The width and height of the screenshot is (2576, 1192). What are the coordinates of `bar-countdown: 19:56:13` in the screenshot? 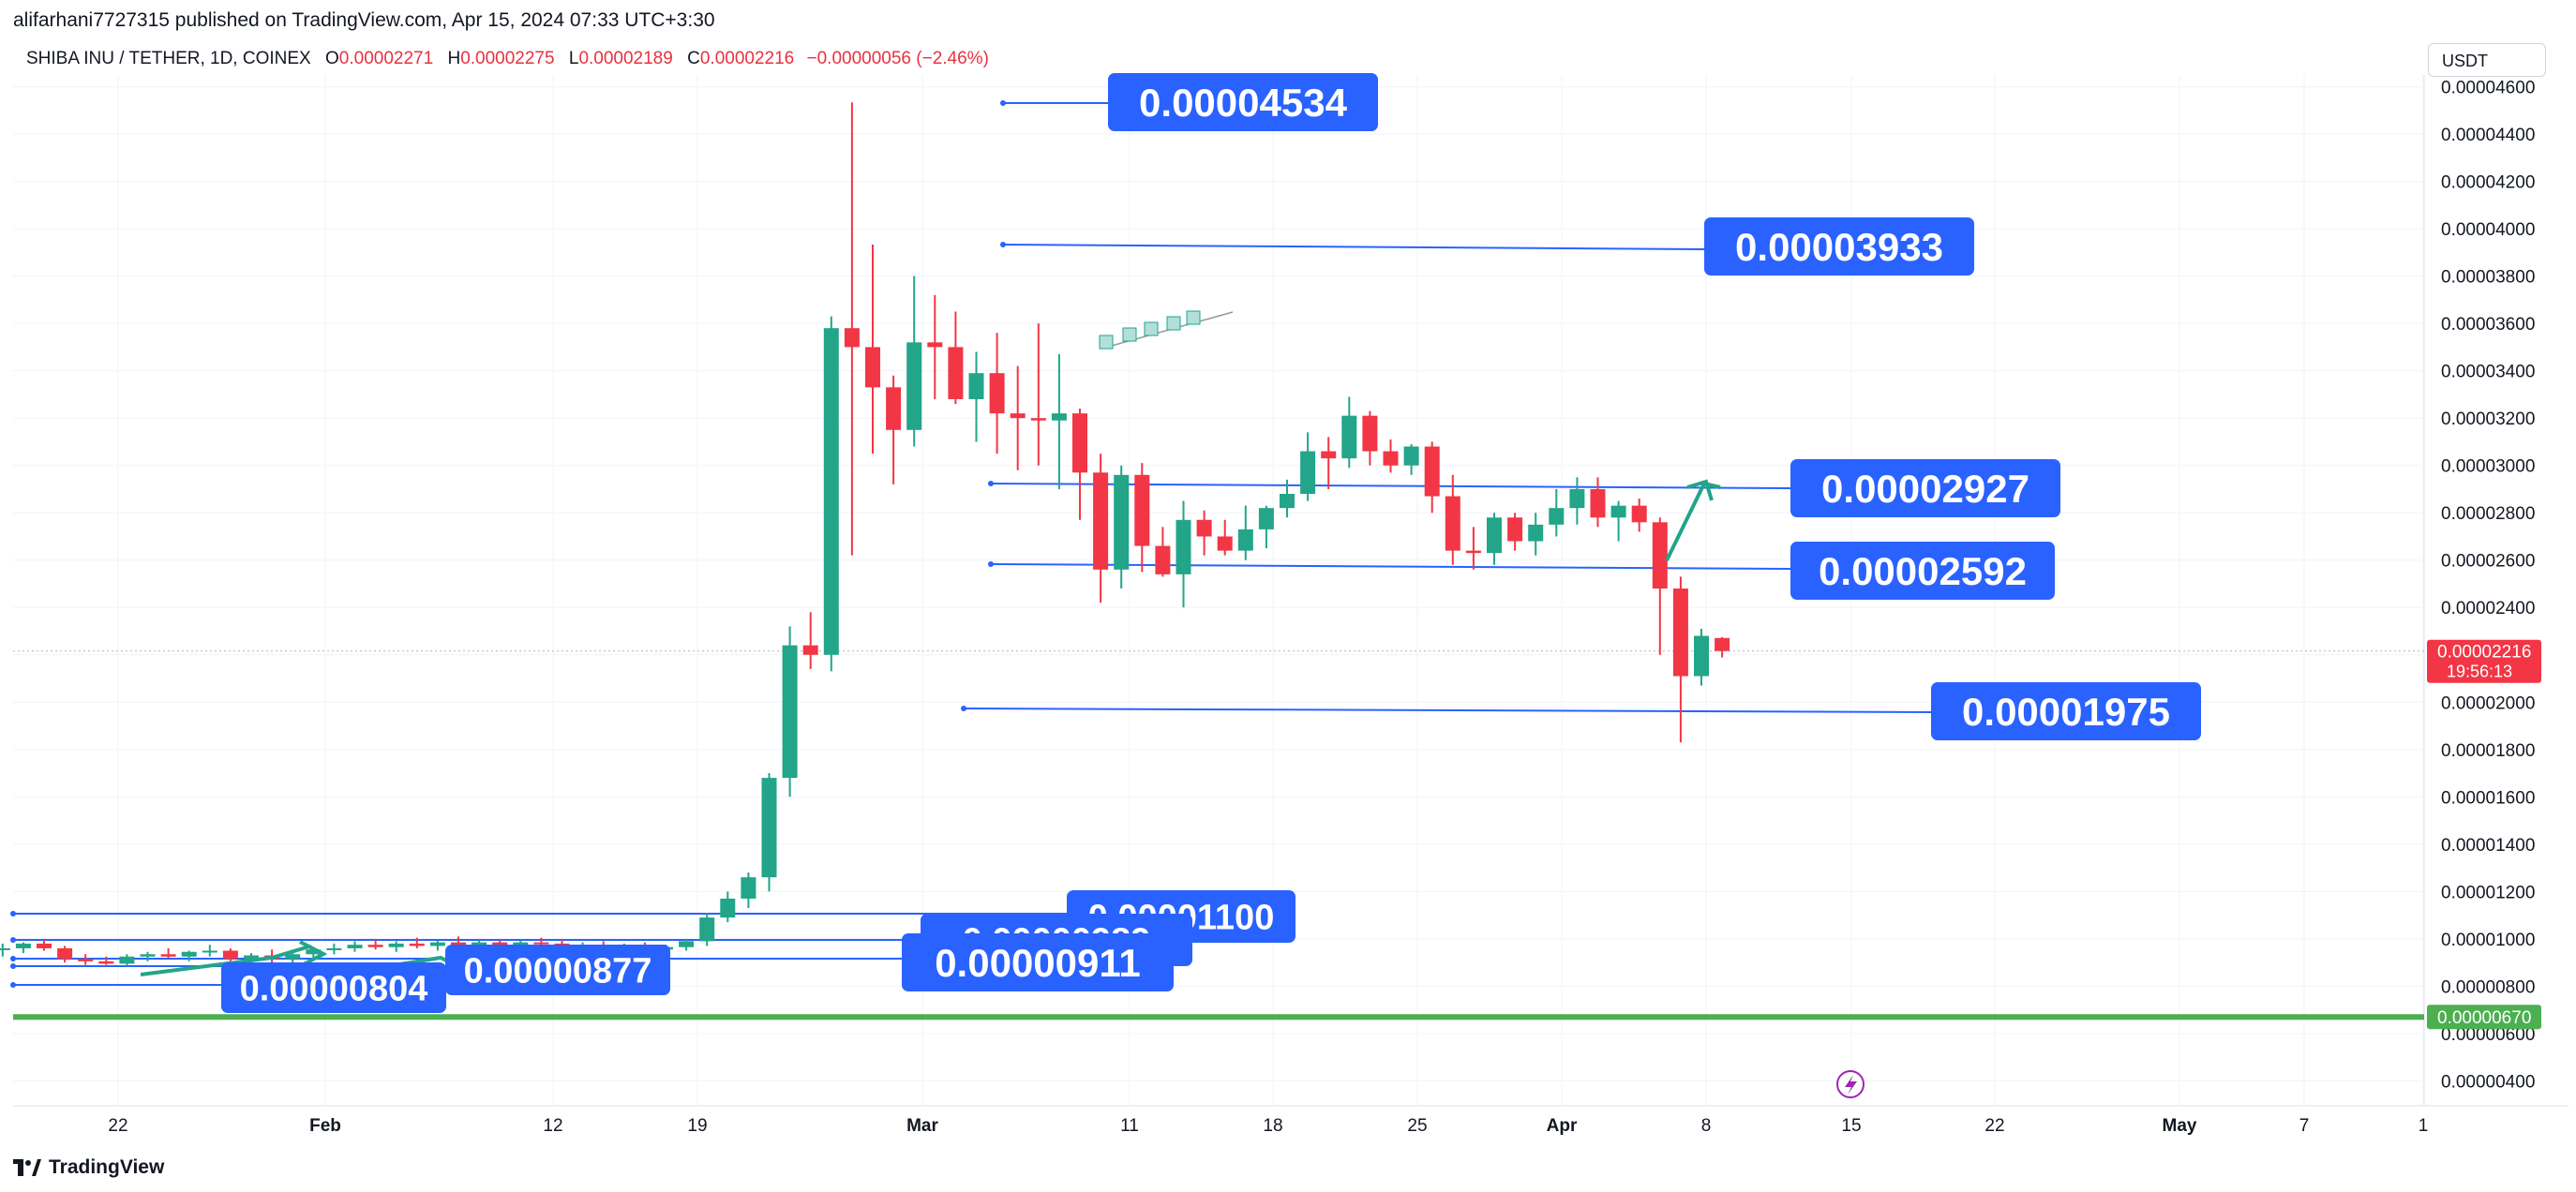 It's located at (2480, 672).